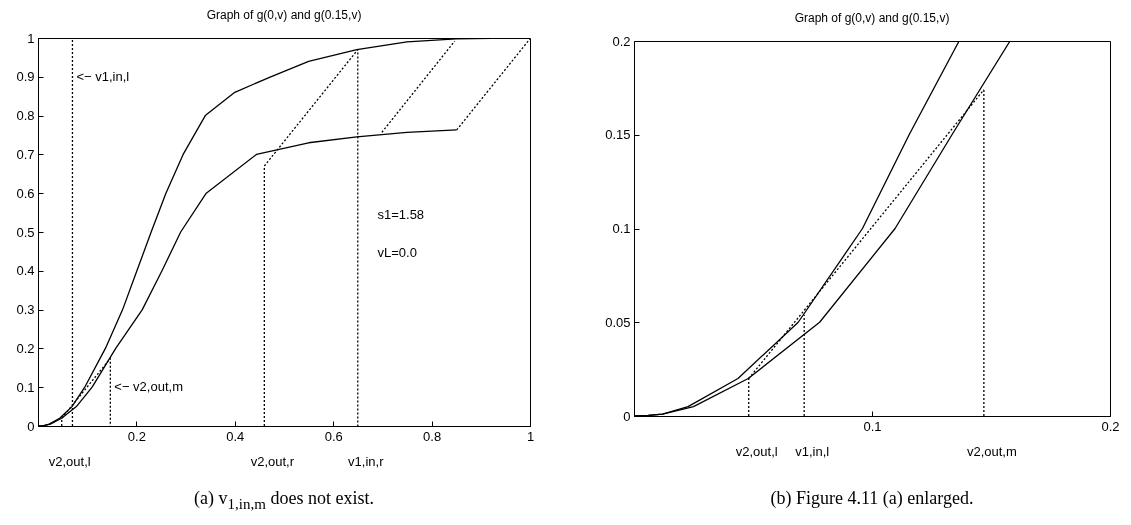  I want to click on y-tick-label: 0.8, so click(25, 116).